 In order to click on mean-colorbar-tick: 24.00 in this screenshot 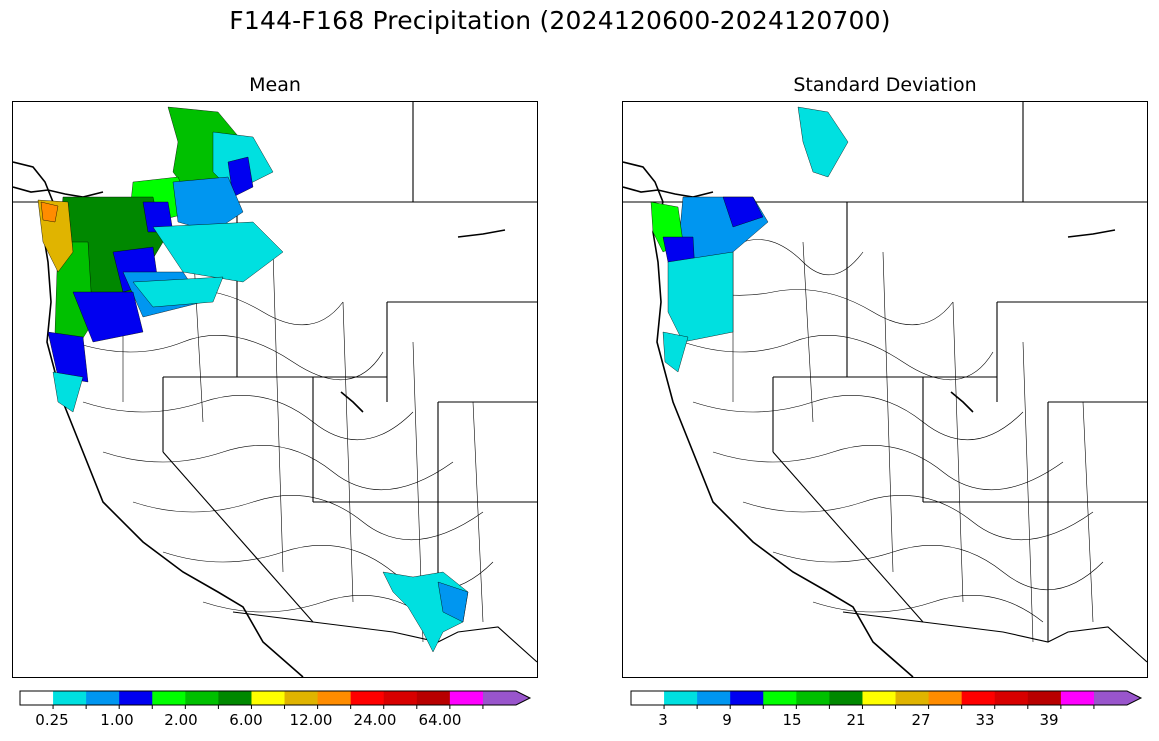, I will do `click(375, 720)`.